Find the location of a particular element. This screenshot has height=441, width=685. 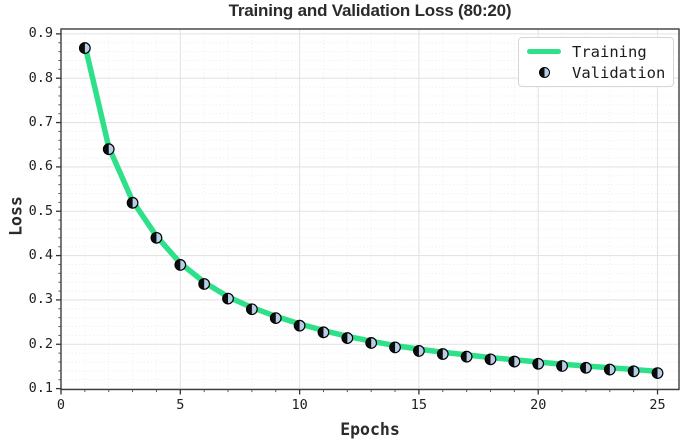

y-tick-label: 0.4 is located at coordinates (40, 255).